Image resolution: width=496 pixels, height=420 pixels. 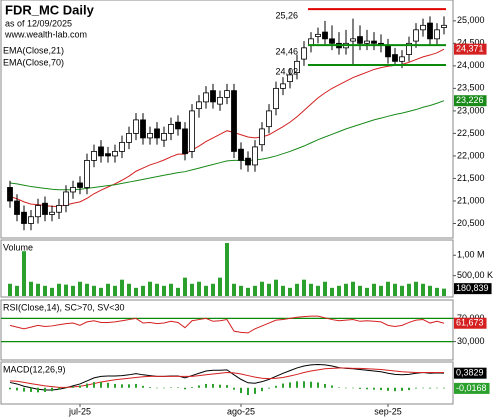 I want to click on last-value-label: 0,3829, so click(x=470, y=373).